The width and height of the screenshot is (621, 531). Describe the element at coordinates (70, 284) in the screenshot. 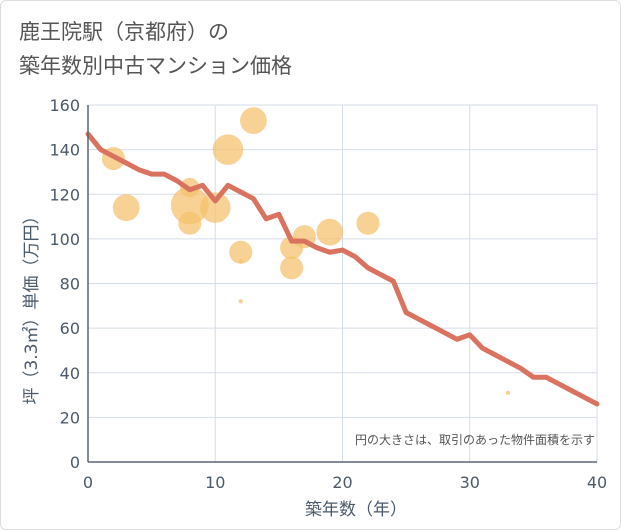

I see `y-tick-label: 80` at that location.